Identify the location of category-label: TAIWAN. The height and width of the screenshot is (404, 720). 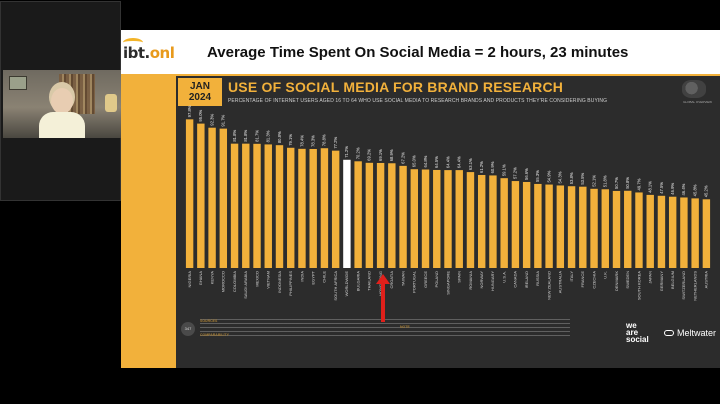
(402, 278).